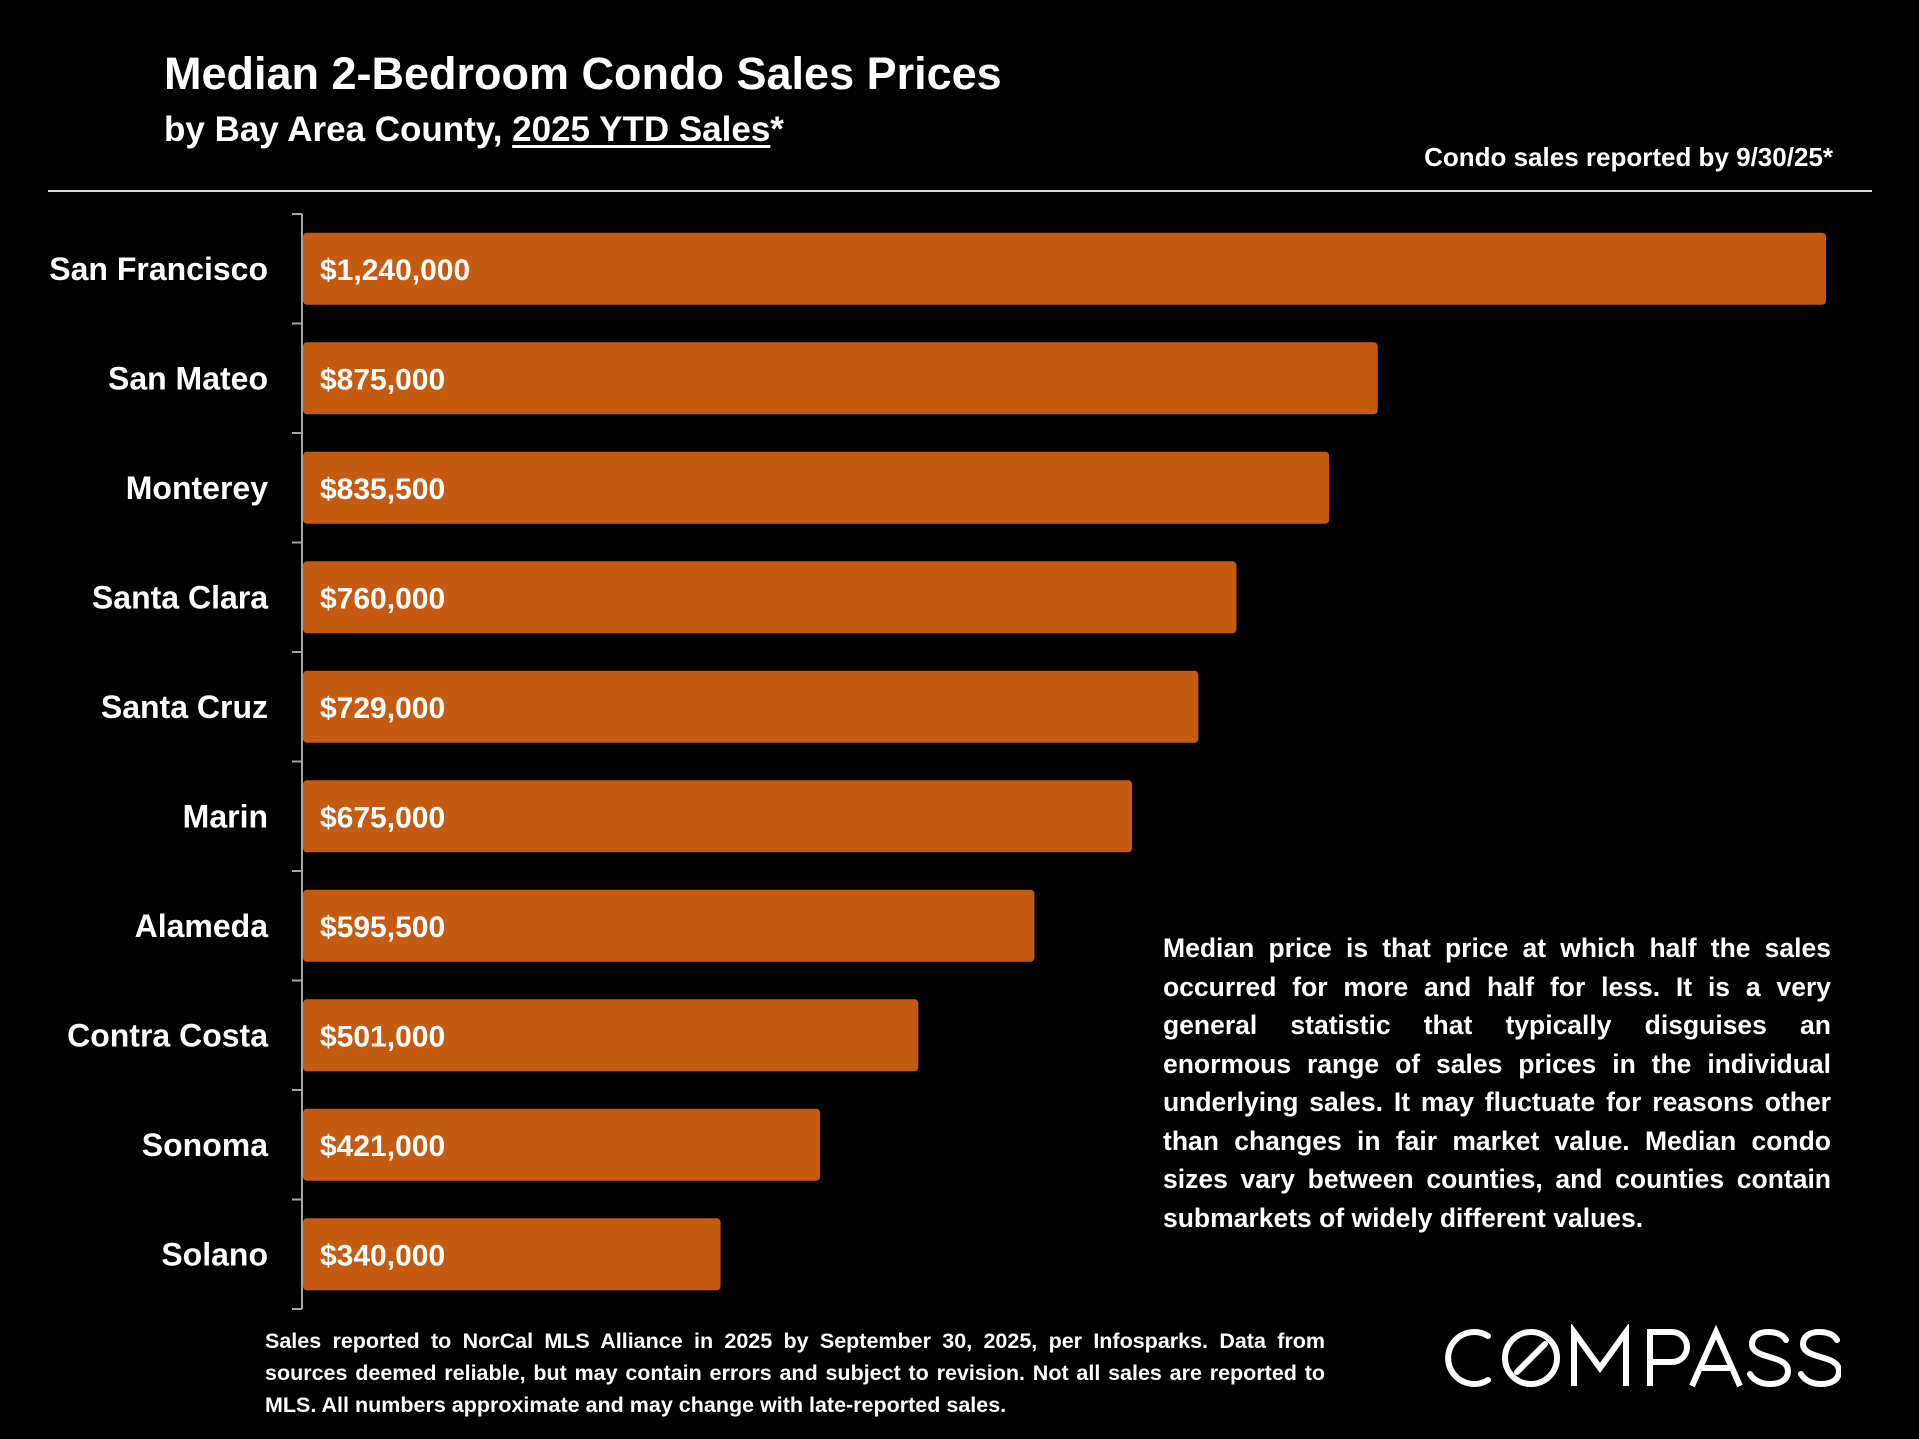  What do you see at coordinates (1628, 157) in the screenshot?
I see `report-date-note: Condo sales reported by 9/30/25*` at bounding box center [1628, 157].